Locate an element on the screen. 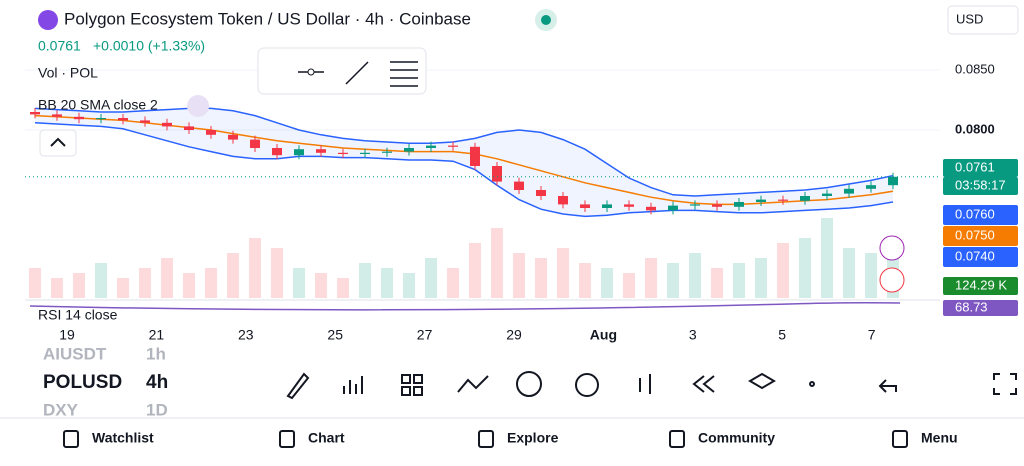  x-tick-label: 25 is located at coordinates (335, 335).